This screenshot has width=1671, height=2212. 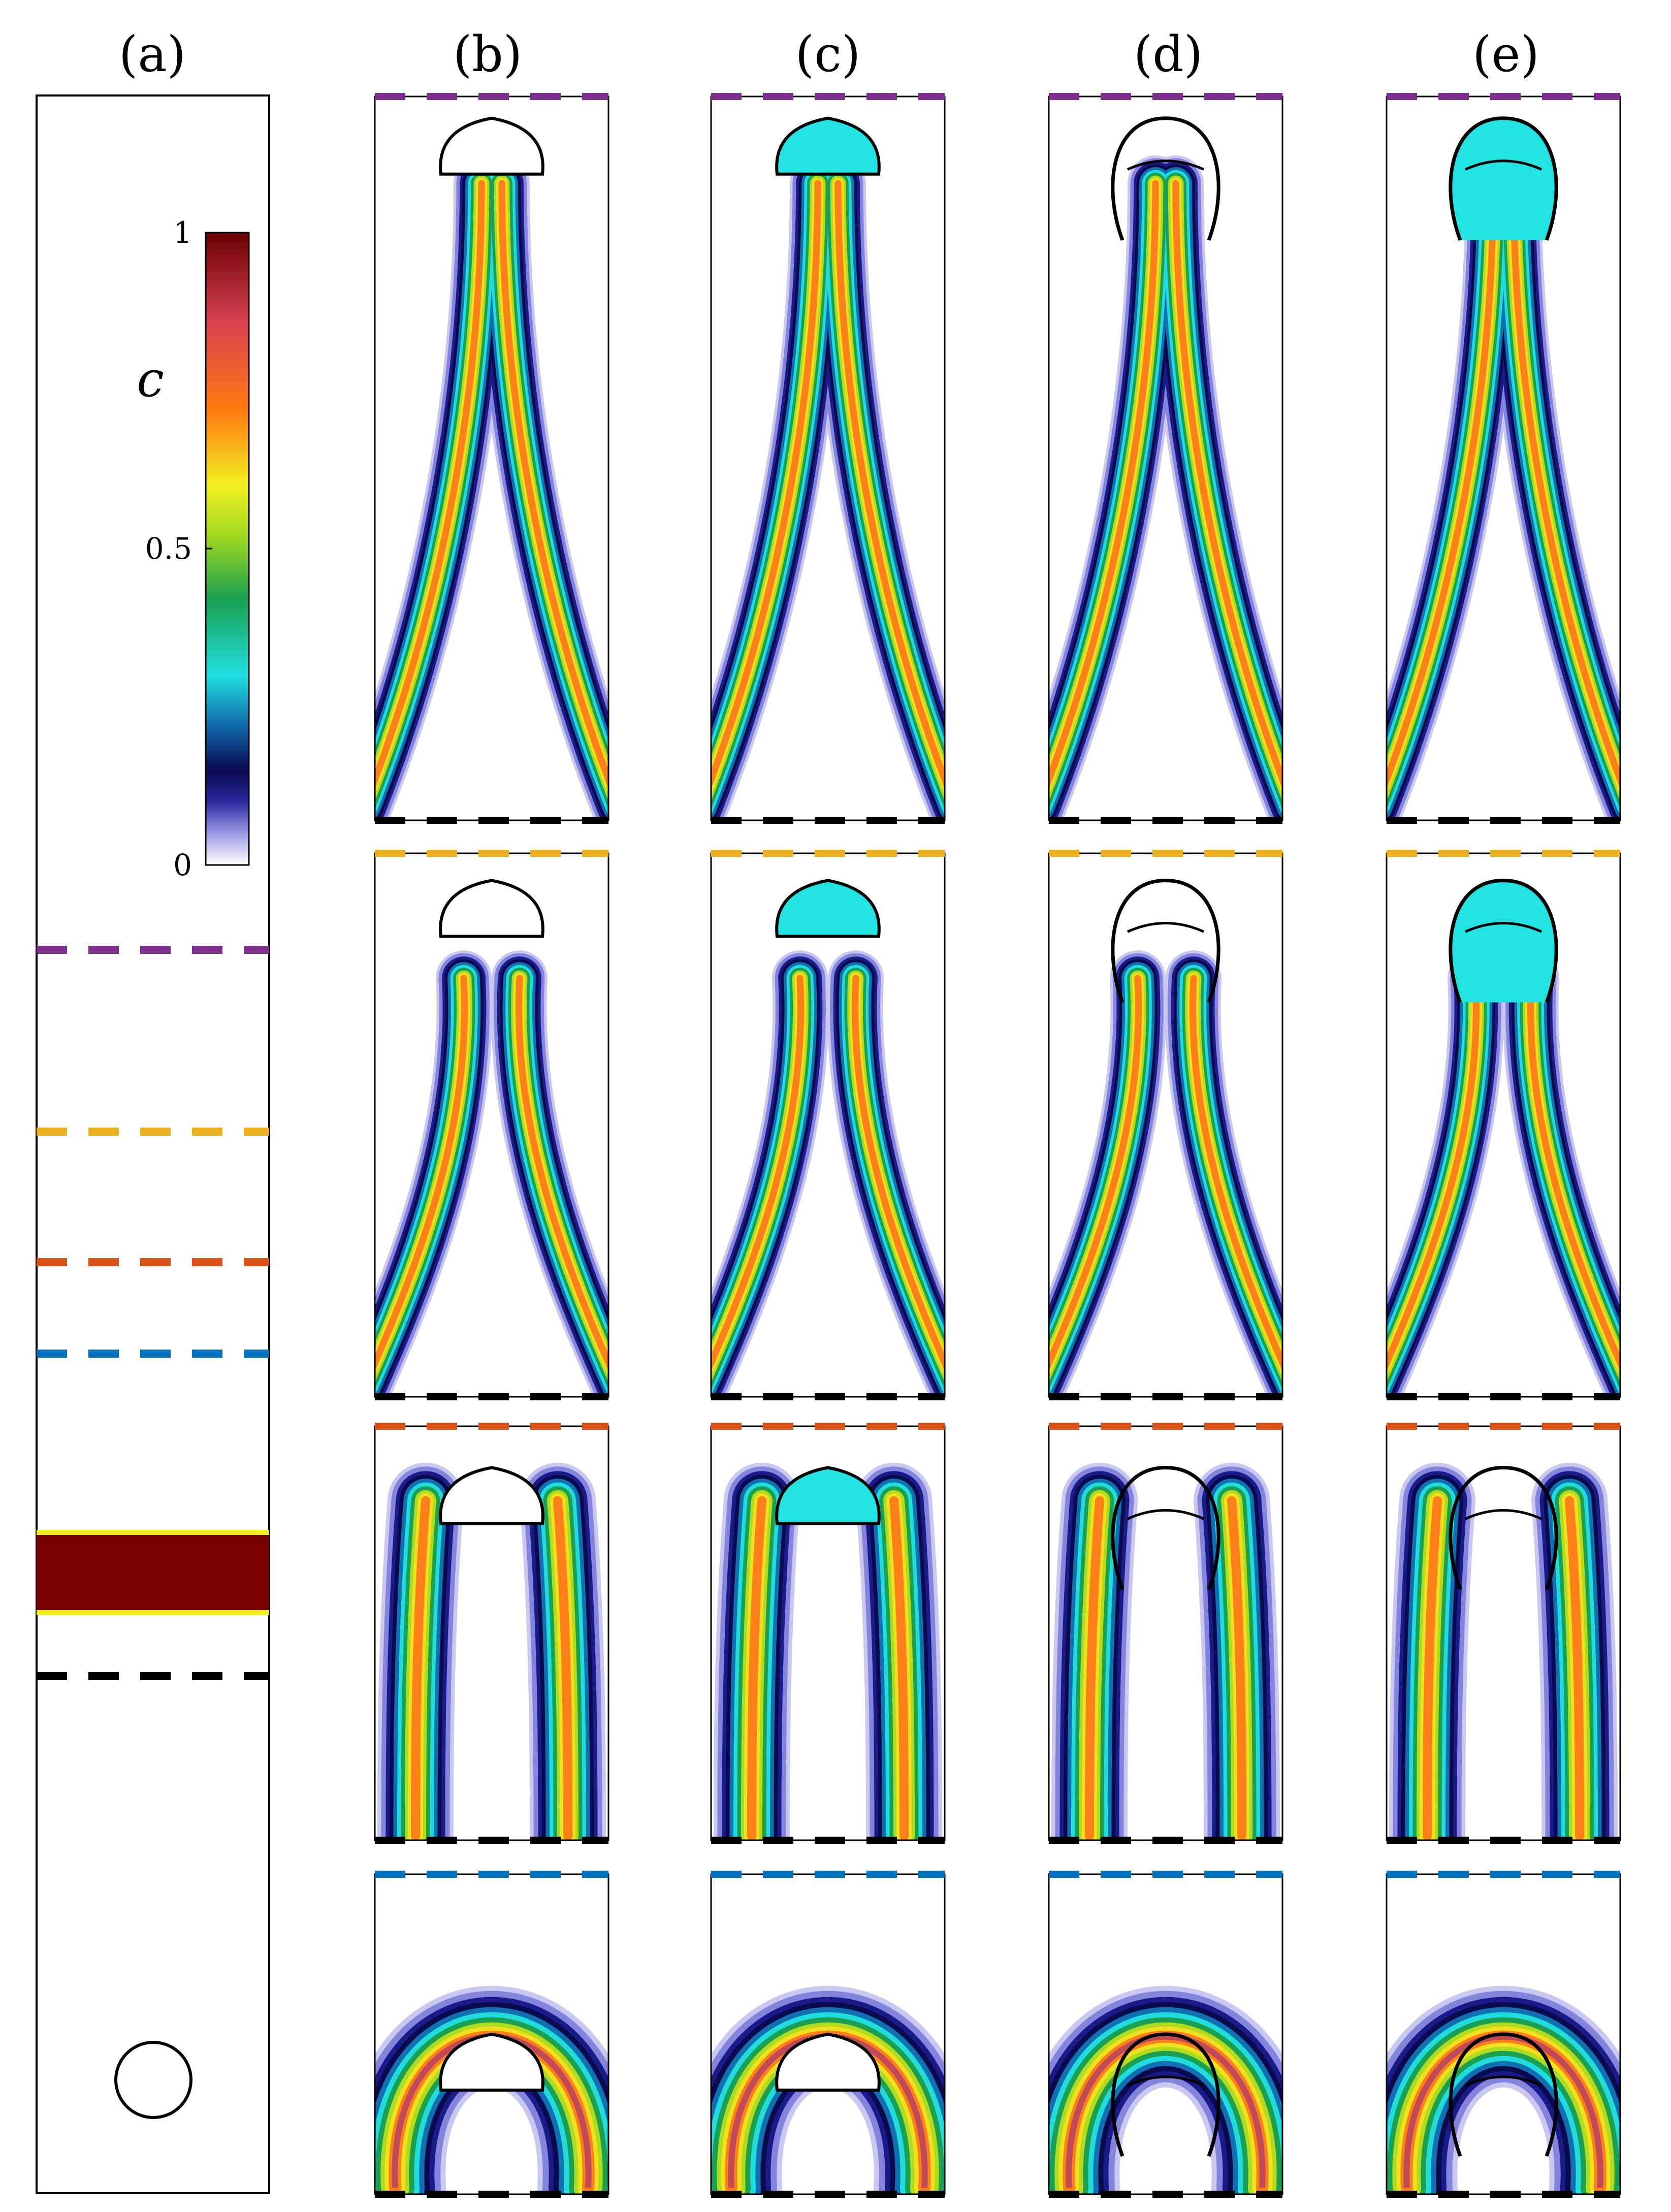 What do you see at coordinates (1168, 54) in the screenshot?
I see `panel-label-d: (d)` at bounding box center [1168, 54].